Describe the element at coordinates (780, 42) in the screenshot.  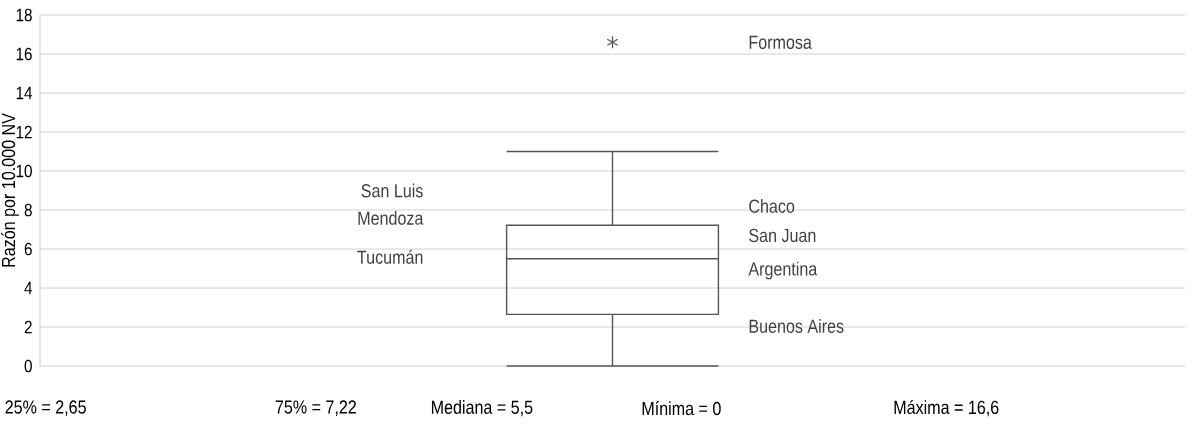
I see `annotation: Formosa` at that location.